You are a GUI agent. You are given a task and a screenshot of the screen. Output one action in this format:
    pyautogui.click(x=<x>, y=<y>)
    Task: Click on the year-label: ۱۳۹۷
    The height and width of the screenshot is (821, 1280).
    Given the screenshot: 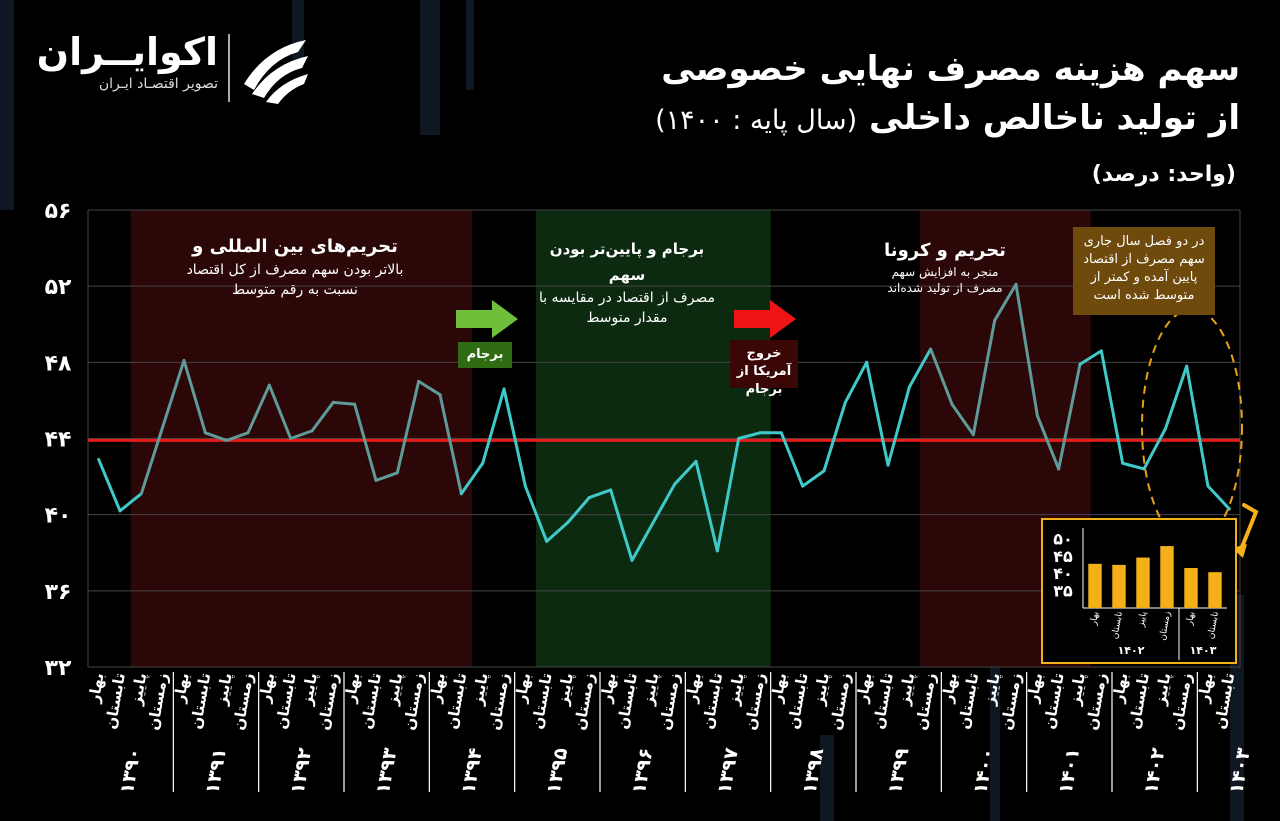 What is the action you would take?
    pyautogui.click(x=728, y=771)
    